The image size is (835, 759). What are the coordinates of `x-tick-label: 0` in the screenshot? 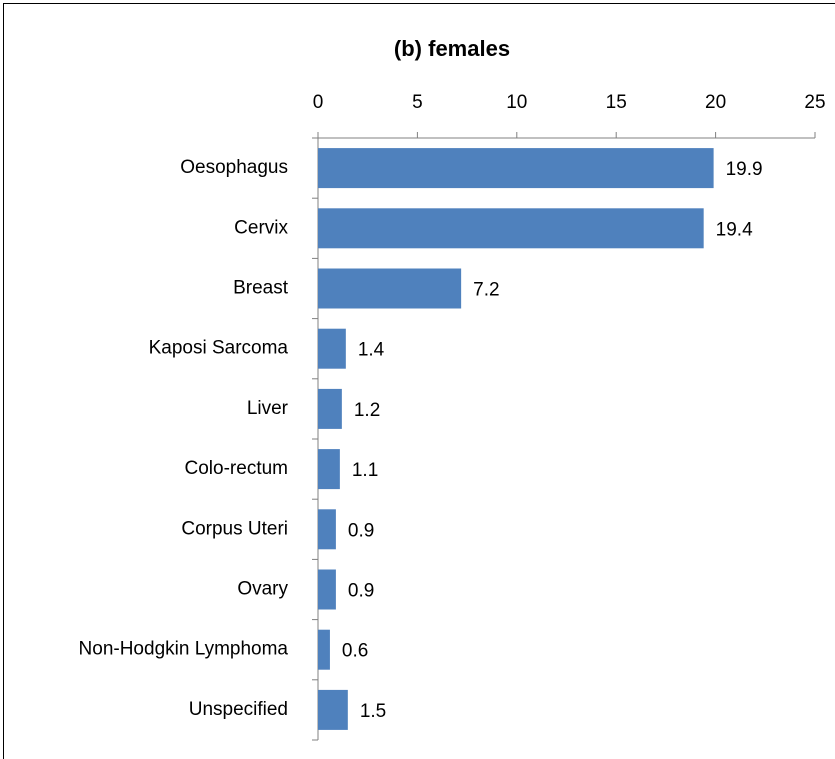 It's located at (318, 102).